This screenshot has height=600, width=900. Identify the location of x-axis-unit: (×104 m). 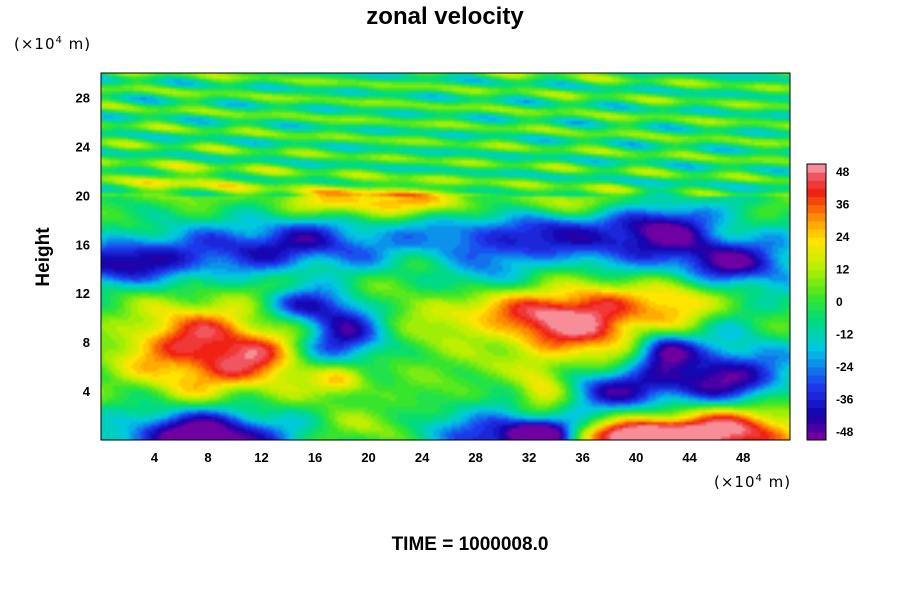
(752, 482).